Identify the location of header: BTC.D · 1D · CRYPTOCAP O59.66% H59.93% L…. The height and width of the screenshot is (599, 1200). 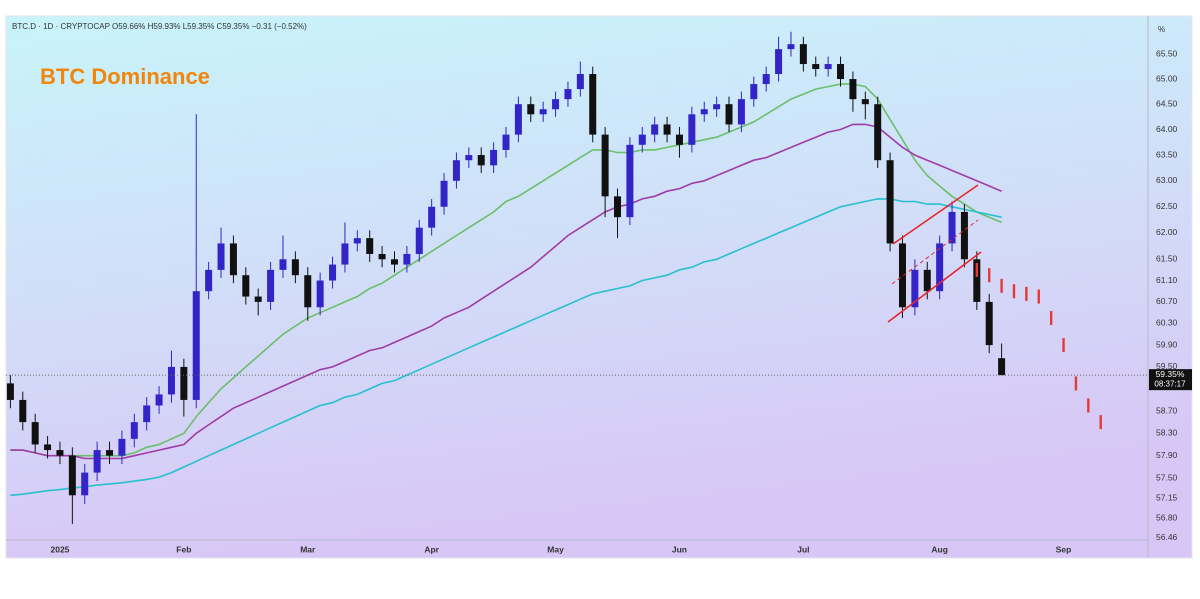
(159, 26).